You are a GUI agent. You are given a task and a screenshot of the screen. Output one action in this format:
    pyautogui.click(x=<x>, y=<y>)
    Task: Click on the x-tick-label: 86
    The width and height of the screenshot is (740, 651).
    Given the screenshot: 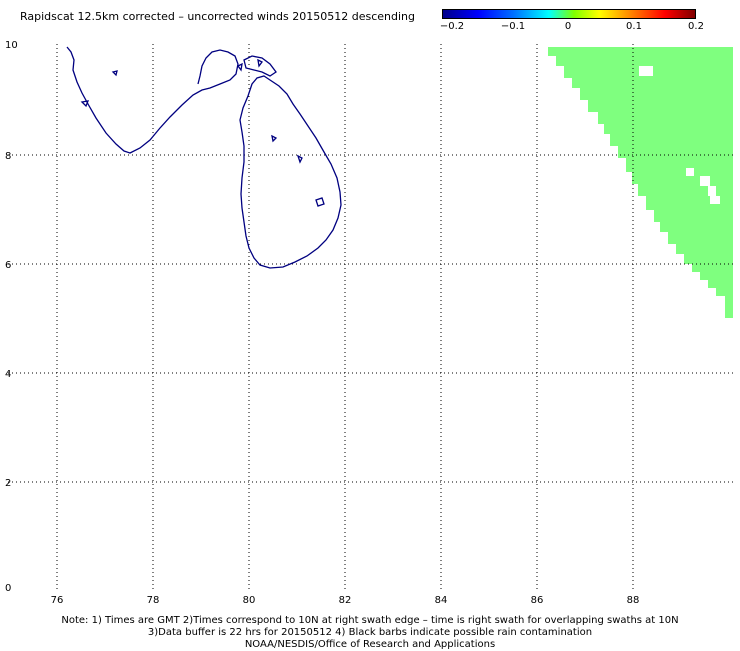 What is the action you would take?
    pyautogui.click(x=537, y=600)
    